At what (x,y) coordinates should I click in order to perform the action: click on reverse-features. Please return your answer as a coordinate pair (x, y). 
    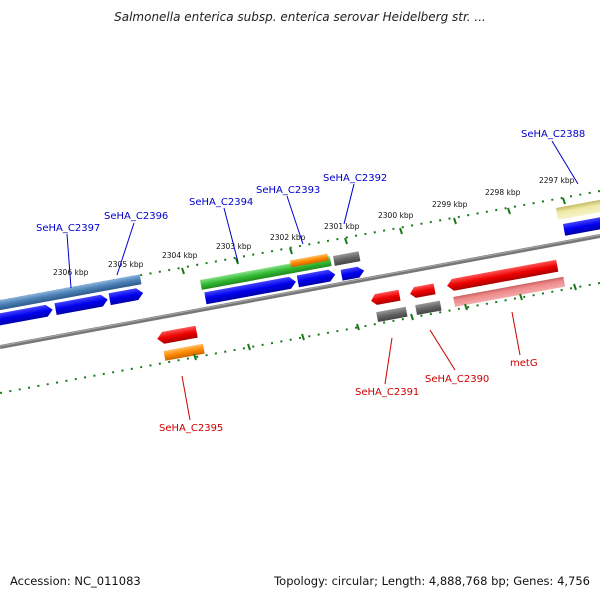
    Looking at the image, I should click on (361, 310).